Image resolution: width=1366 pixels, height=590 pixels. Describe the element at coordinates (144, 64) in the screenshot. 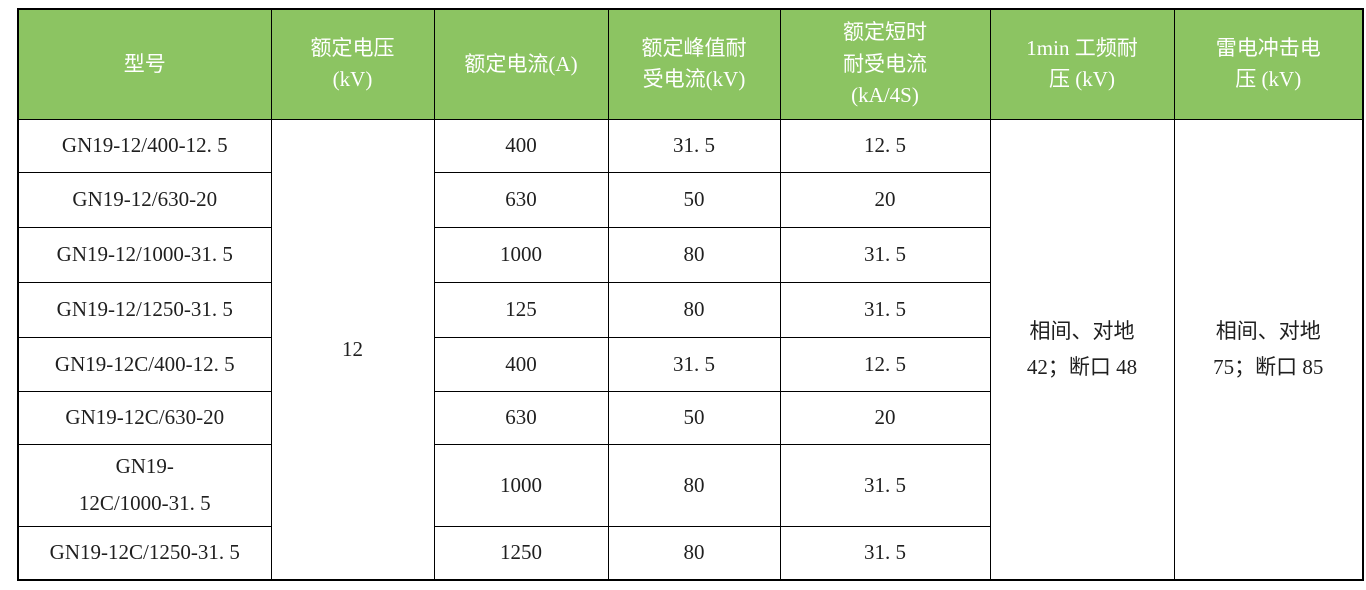

I see `header-model: 型号` at that location.